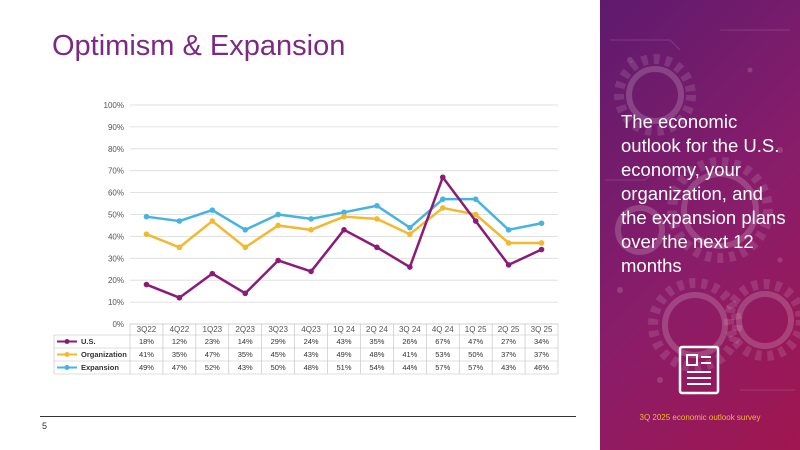 This screenshot has height=450, width=800. I want to click on y-tick-label: 80%, so click(116, 149).